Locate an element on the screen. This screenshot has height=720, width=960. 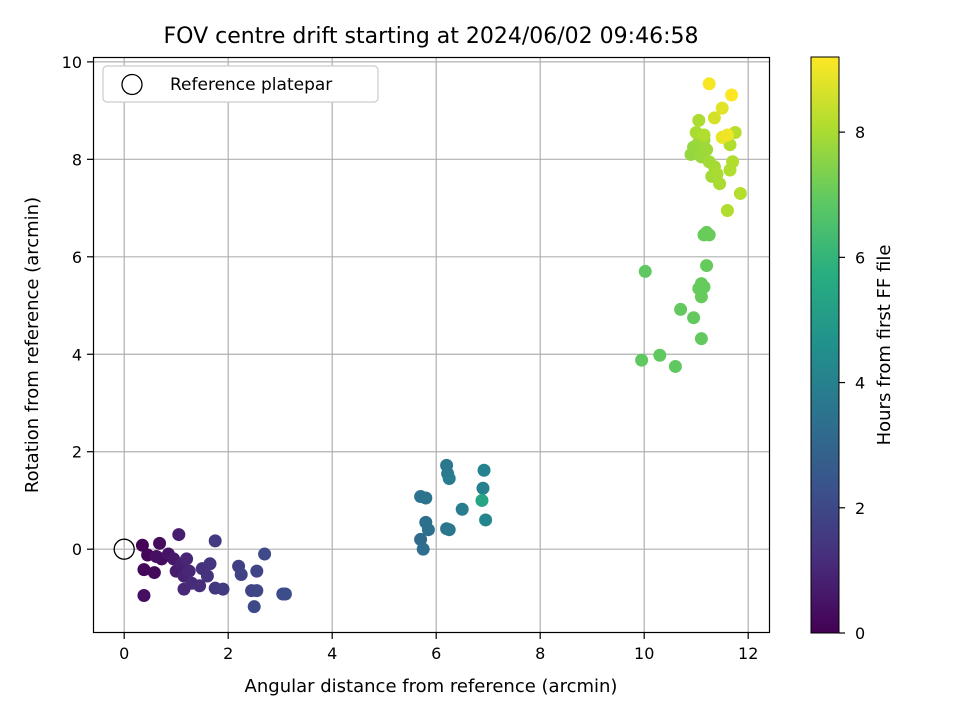
x-tick-label: 12 is located at coordinates (748, 653).